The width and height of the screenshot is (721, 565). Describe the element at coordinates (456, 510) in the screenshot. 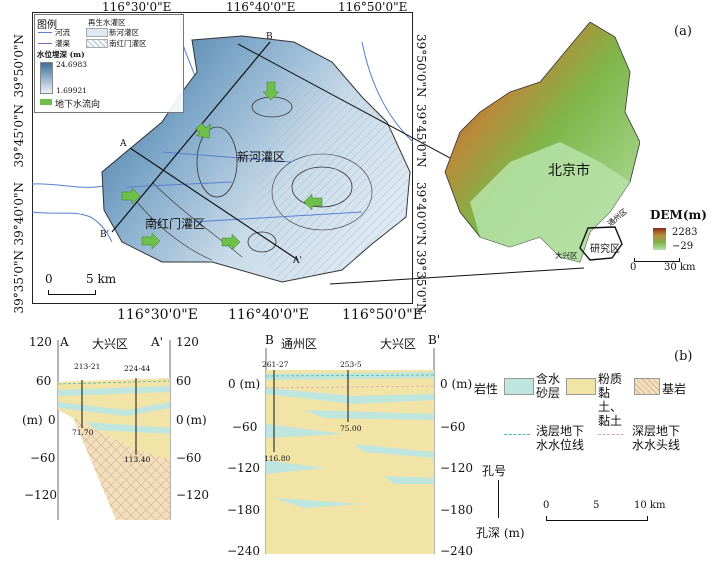

I see `section-b-rtick-m180: −180` at that location.